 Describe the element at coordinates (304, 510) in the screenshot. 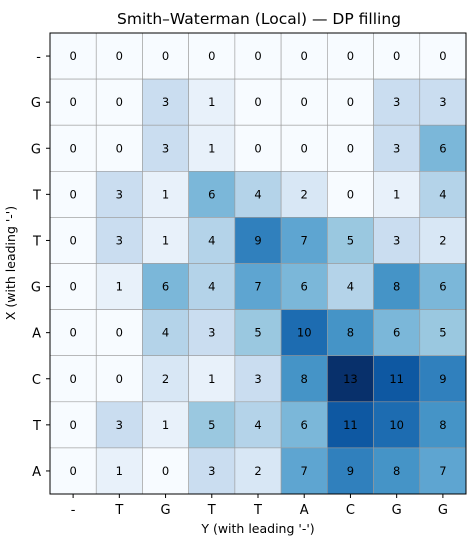

I see `x-tick-label: A` at that location.